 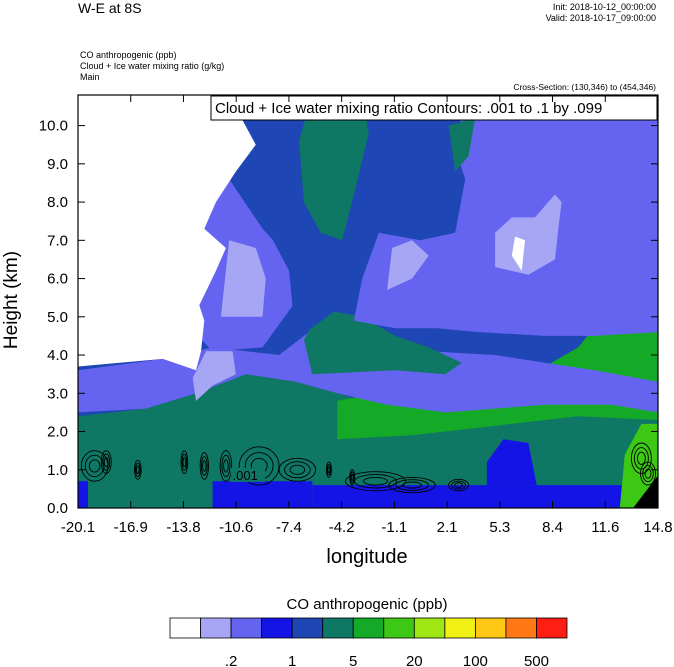 I want to click on x-tick-label: -10.6, so click(x=236, y=527).